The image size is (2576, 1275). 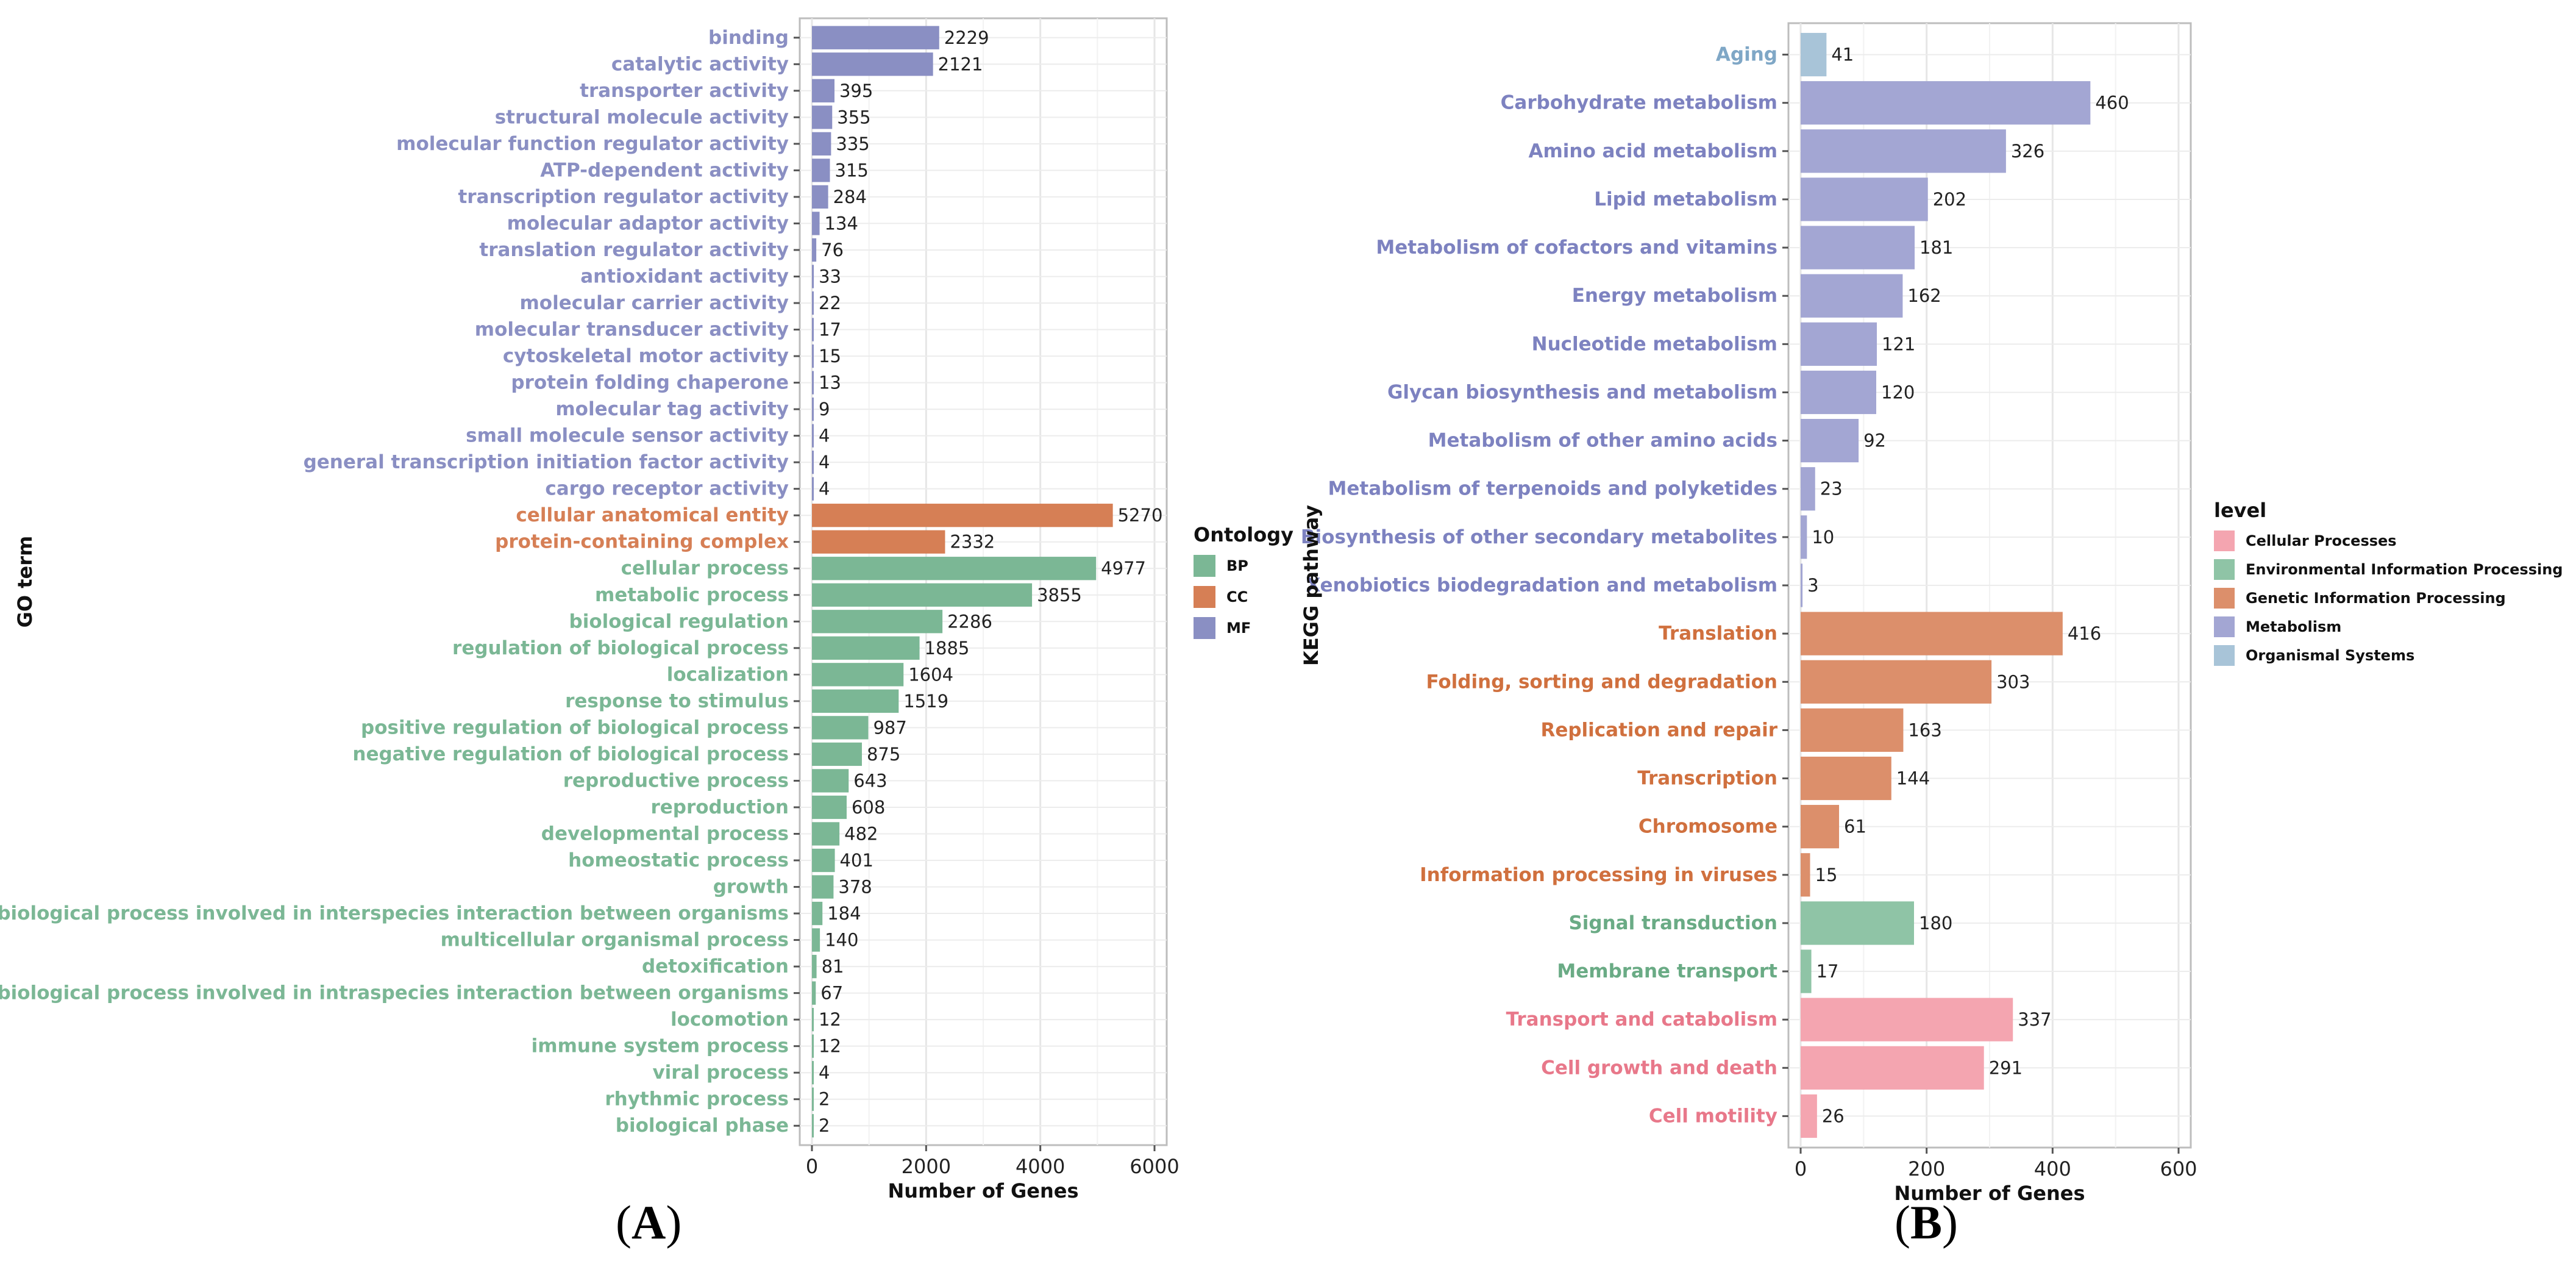 I want to click on y-axis-title: GO term, so click(x=25, y=582).